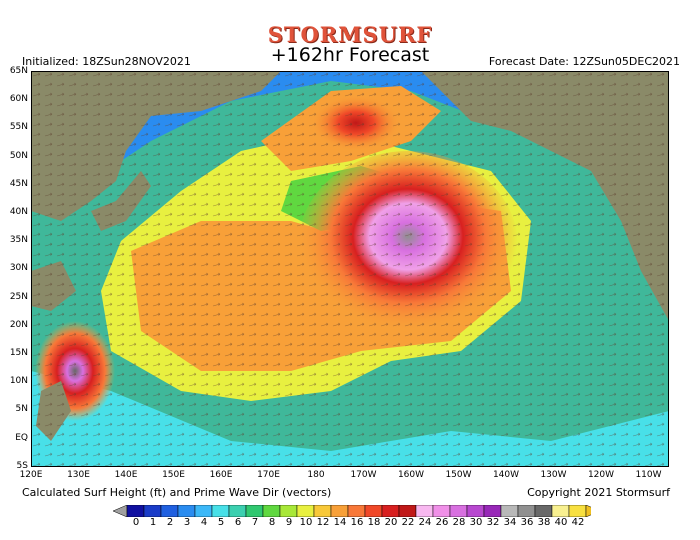  Describe the element at coordinates (316, 475) in the screenshot. I see `lon-label: 180` at that location.